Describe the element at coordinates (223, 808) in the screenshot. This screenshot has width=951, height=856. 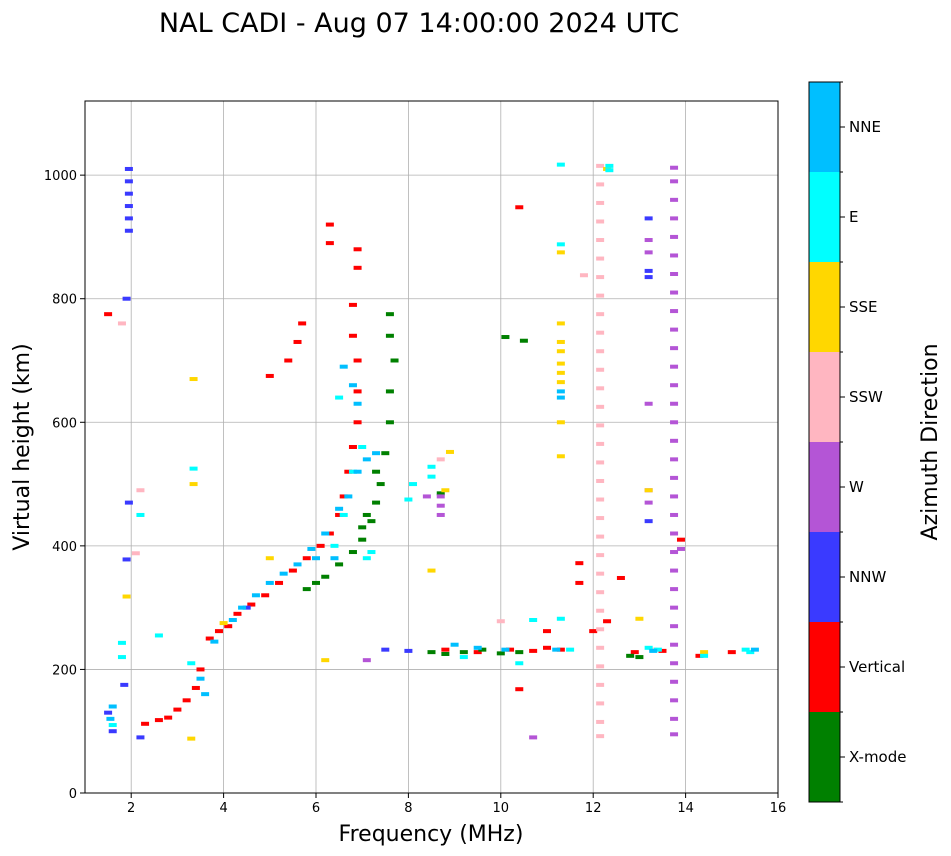
I see `x-tick-label: 4` at that location.